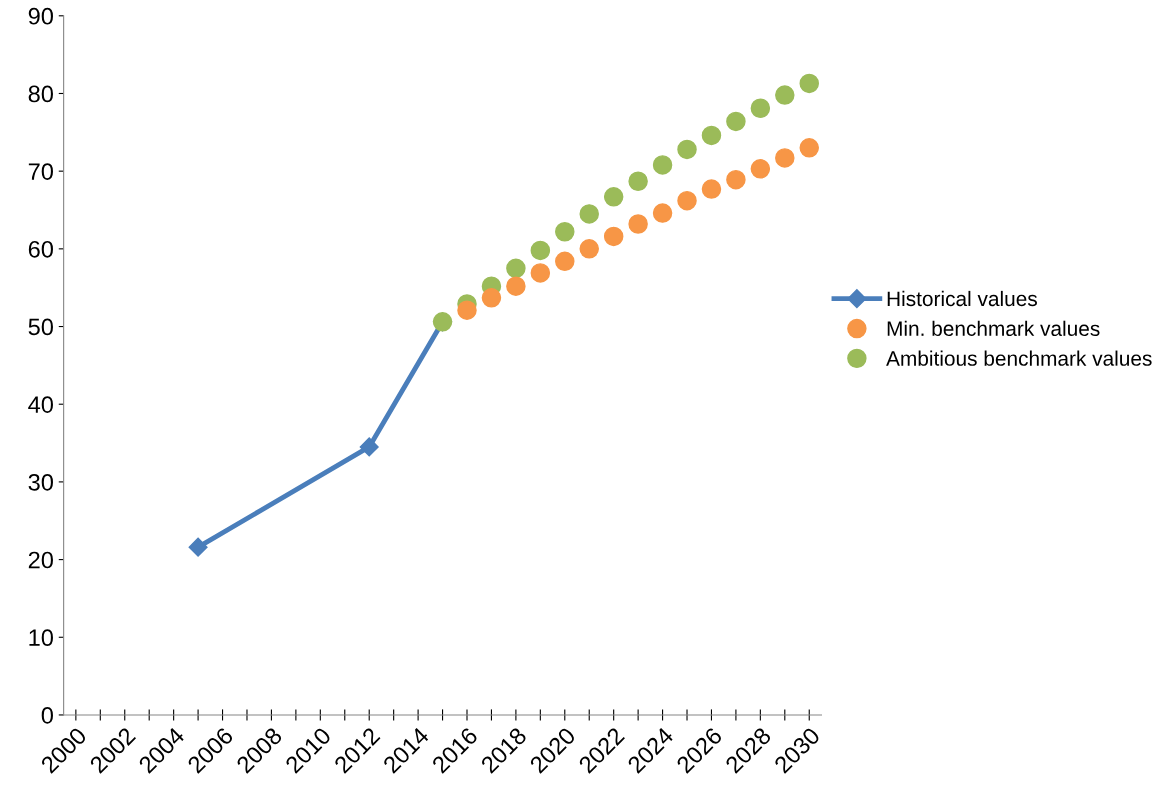 The height and width of the screenshot is (790, 1157). What do you see at coordinates (40, 94) in the screenshot?
I see `y-tick-label: 80` at bounding box center [40, 94].